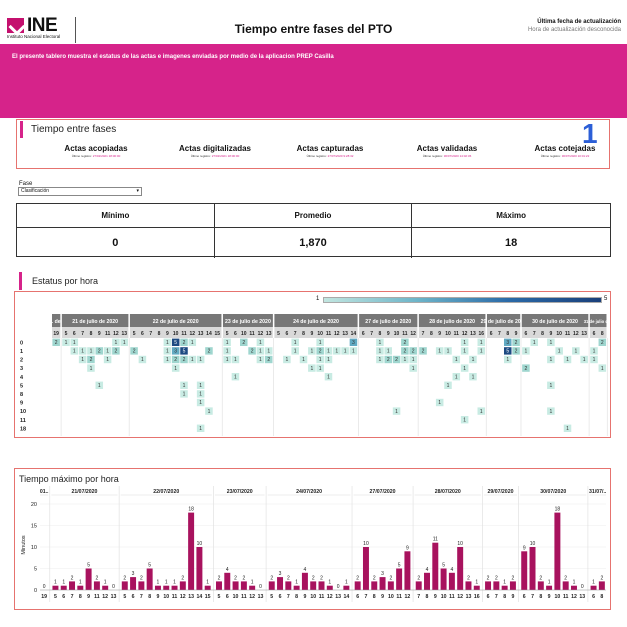  What do you see at coordinates (345, 334) in the screenshot?
I see `heatmap-hour-label: 13` at bounding box center [345, 334].